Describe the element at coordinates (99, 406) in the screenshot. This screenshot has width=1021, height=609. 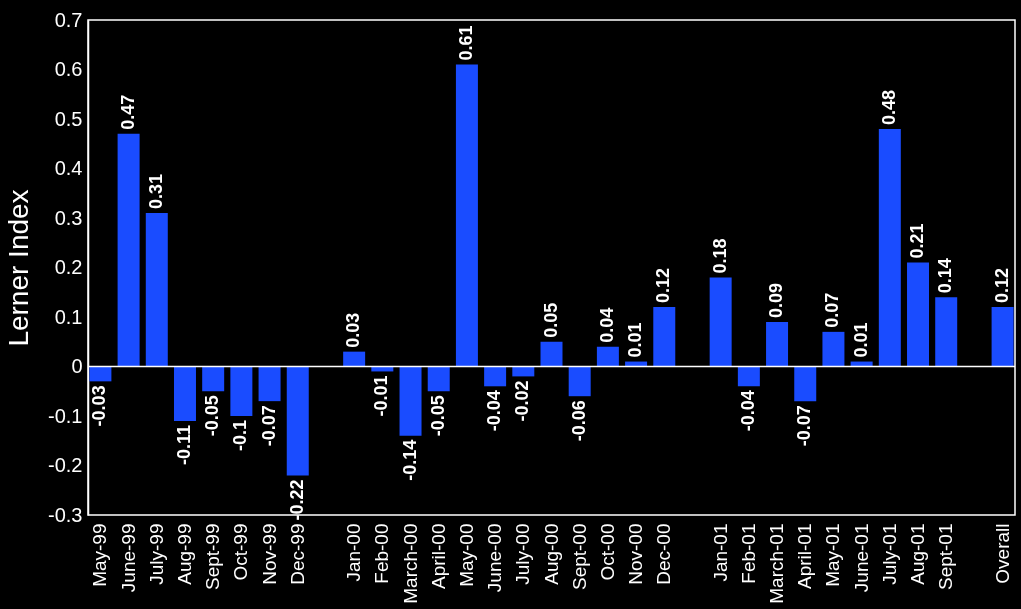
I see `data-label: -0.03` at that location.